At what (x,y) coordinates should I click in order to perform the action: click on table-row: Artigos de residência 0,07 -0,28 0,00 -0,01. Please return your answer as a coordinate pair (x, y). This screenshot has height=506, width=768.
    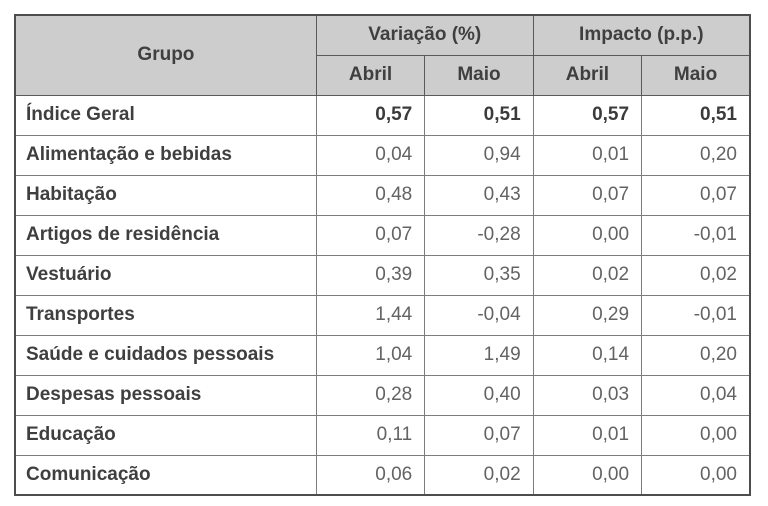
    Looking at the image, I should click on (382, 235).